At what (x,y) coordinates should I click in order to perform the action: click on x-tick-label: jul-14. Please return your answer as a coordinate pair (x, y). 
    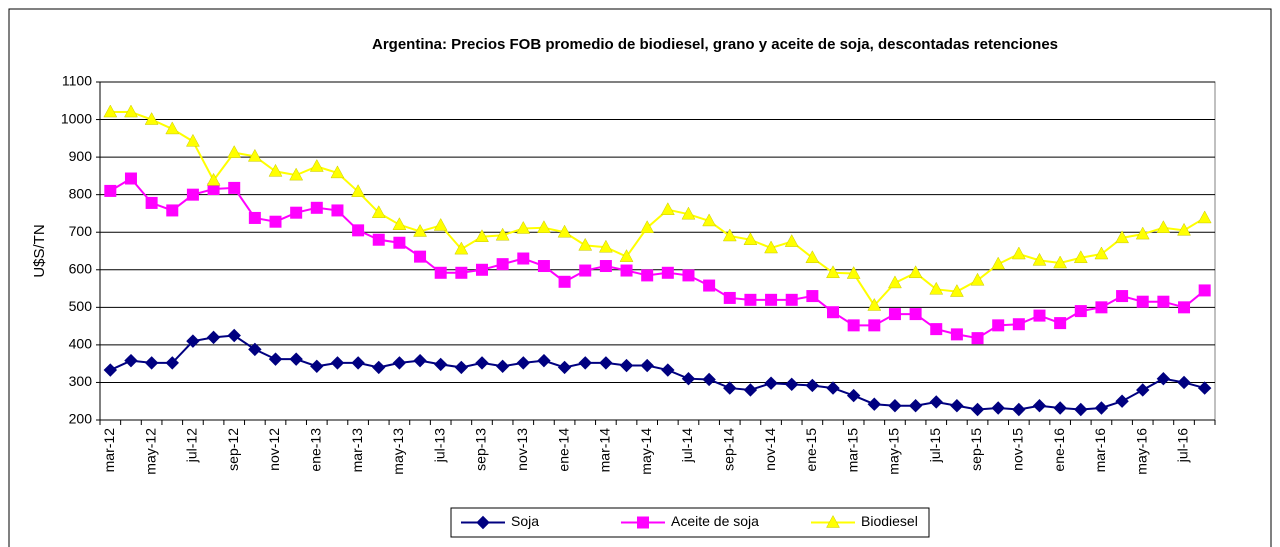
    Looking at the image, I should click on (687, 445).